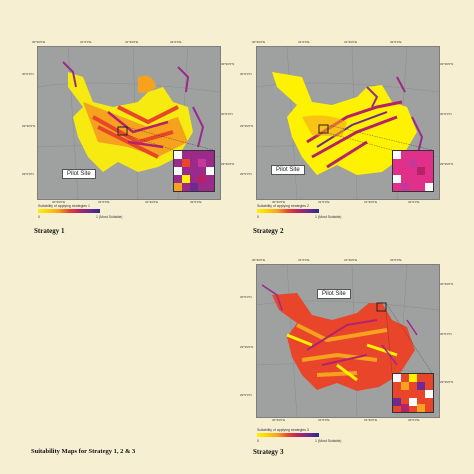 The image size is (474, 474). I want to click on strategy-1-legend-bar, so click(69, 211).